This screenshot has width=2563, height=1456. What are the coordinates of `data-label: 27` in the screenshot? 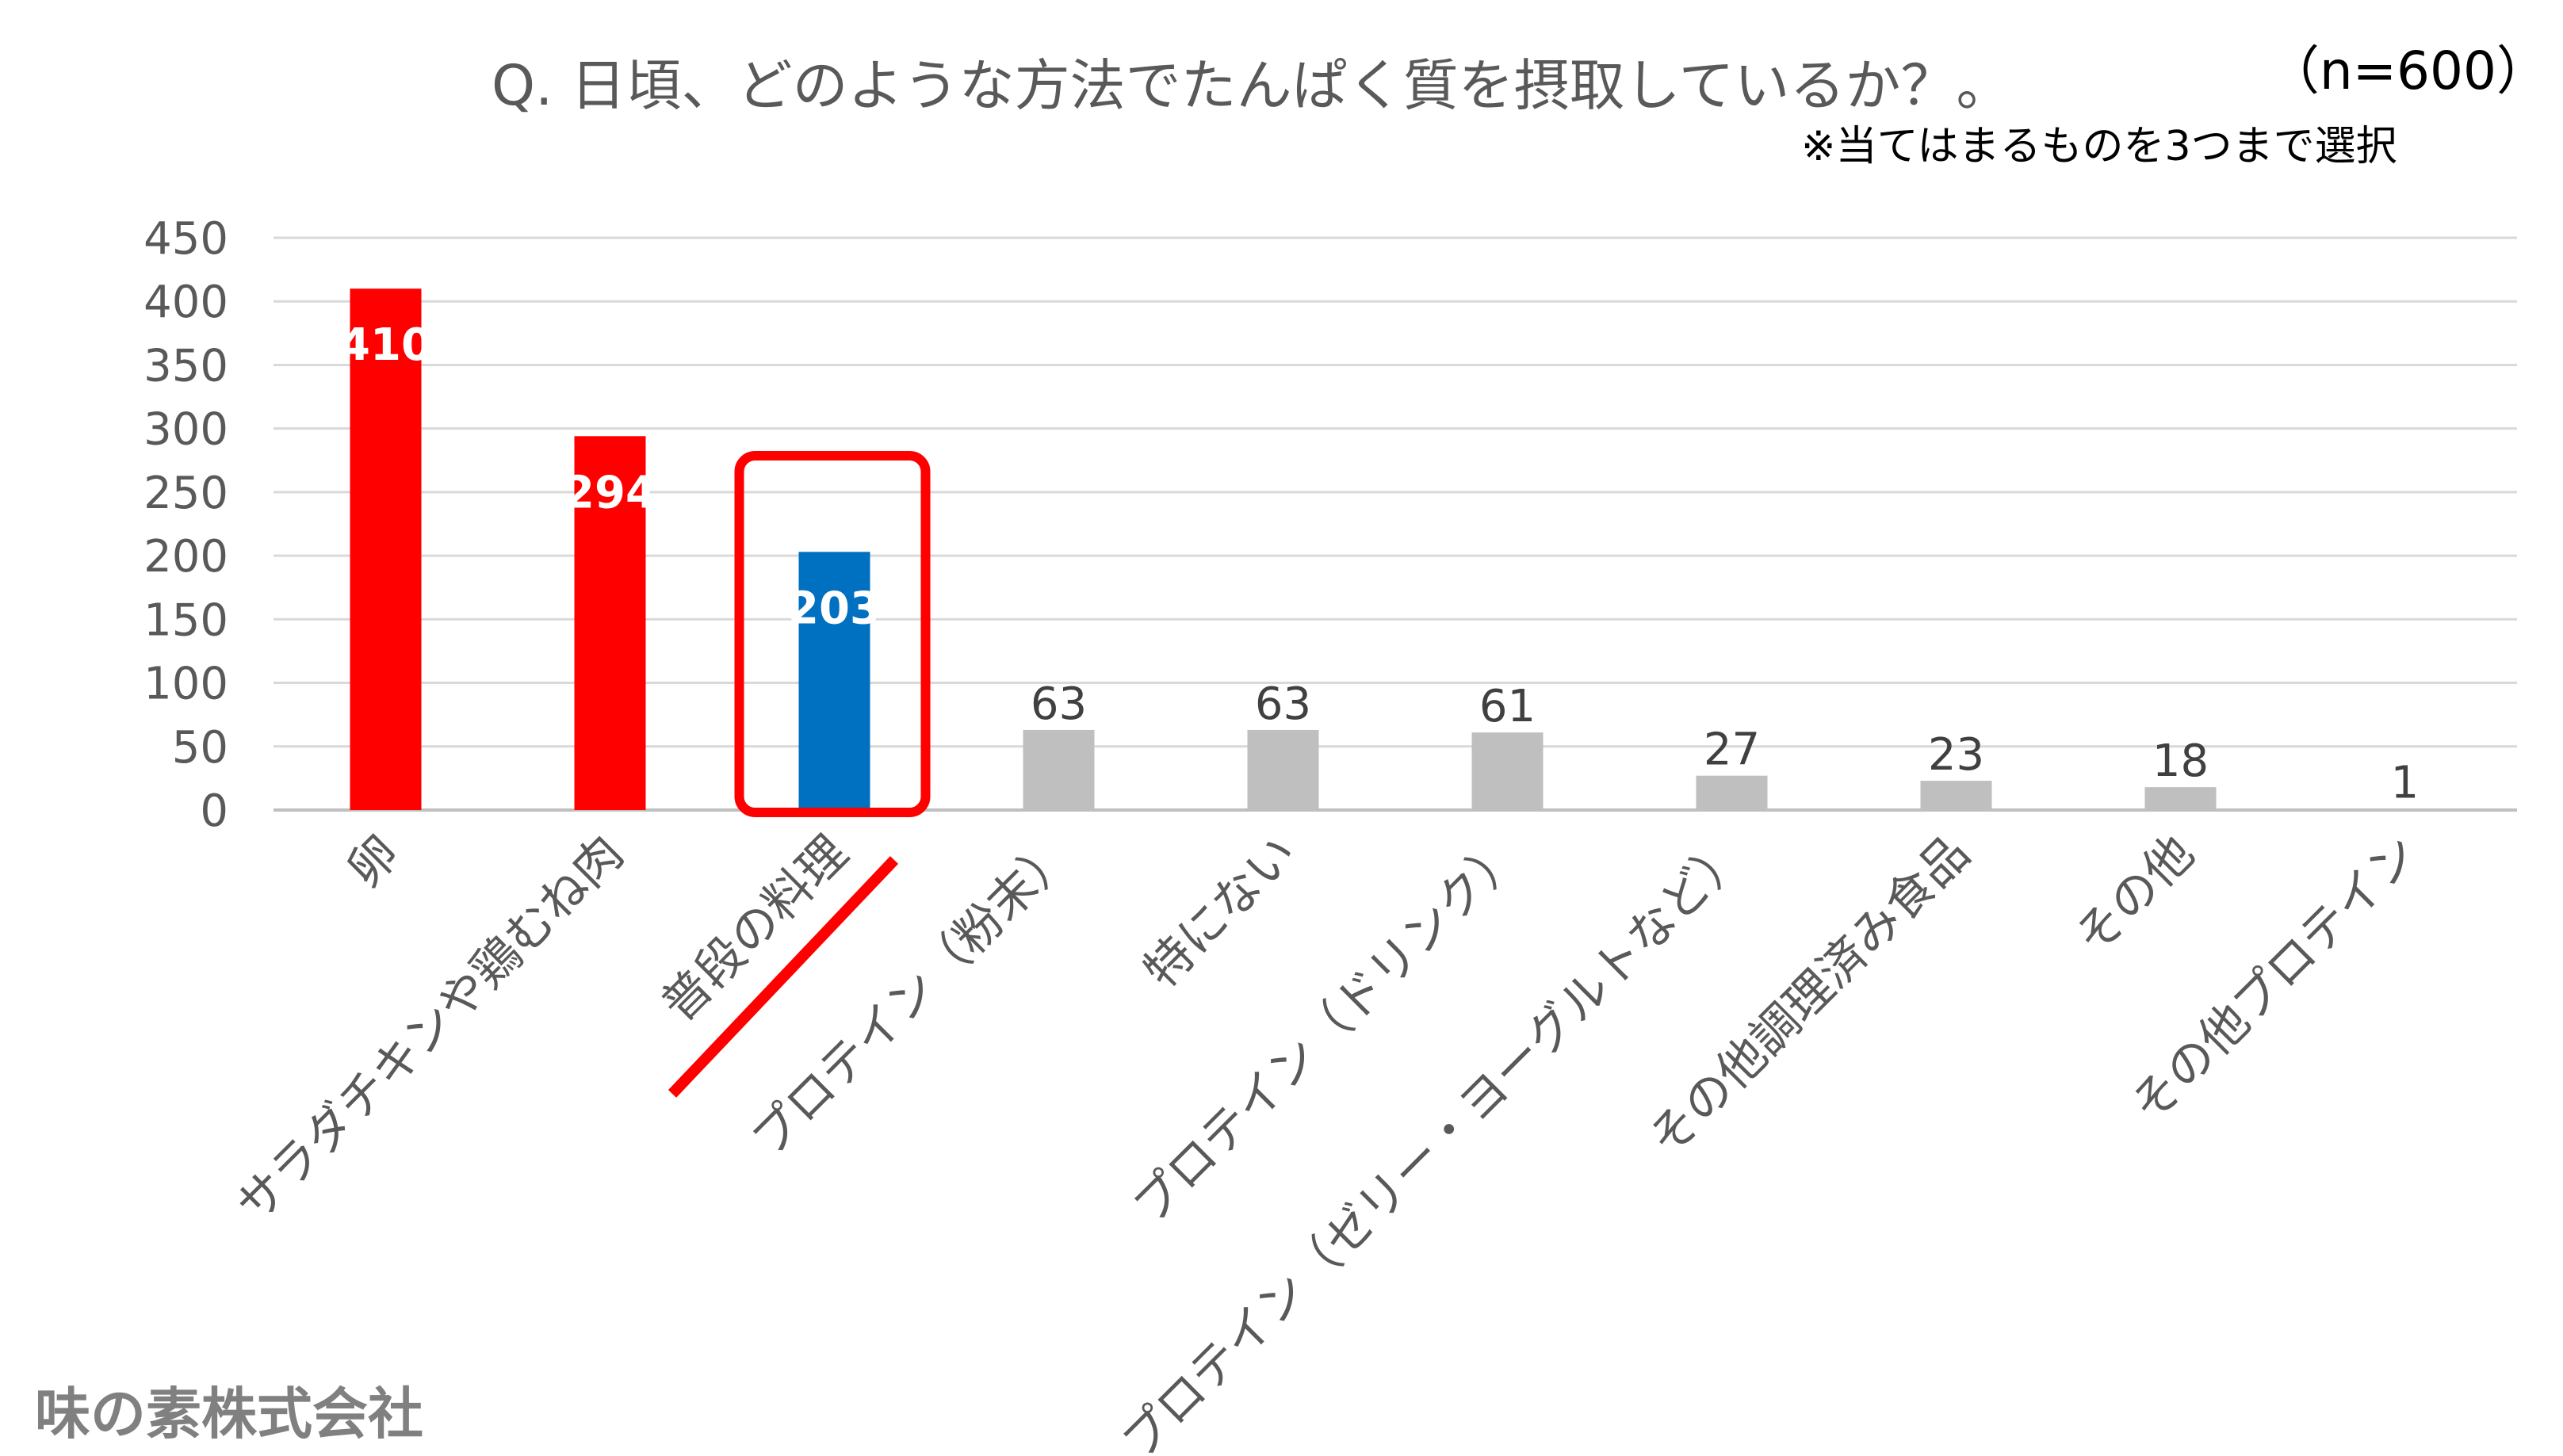 It's located at (1732, 750).